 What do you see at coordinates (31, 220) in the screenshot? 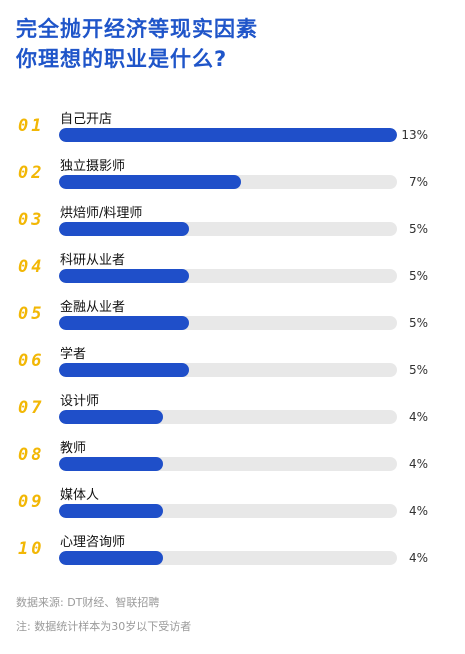
I see `rank-number: 03` at bounding box center [31, 220].